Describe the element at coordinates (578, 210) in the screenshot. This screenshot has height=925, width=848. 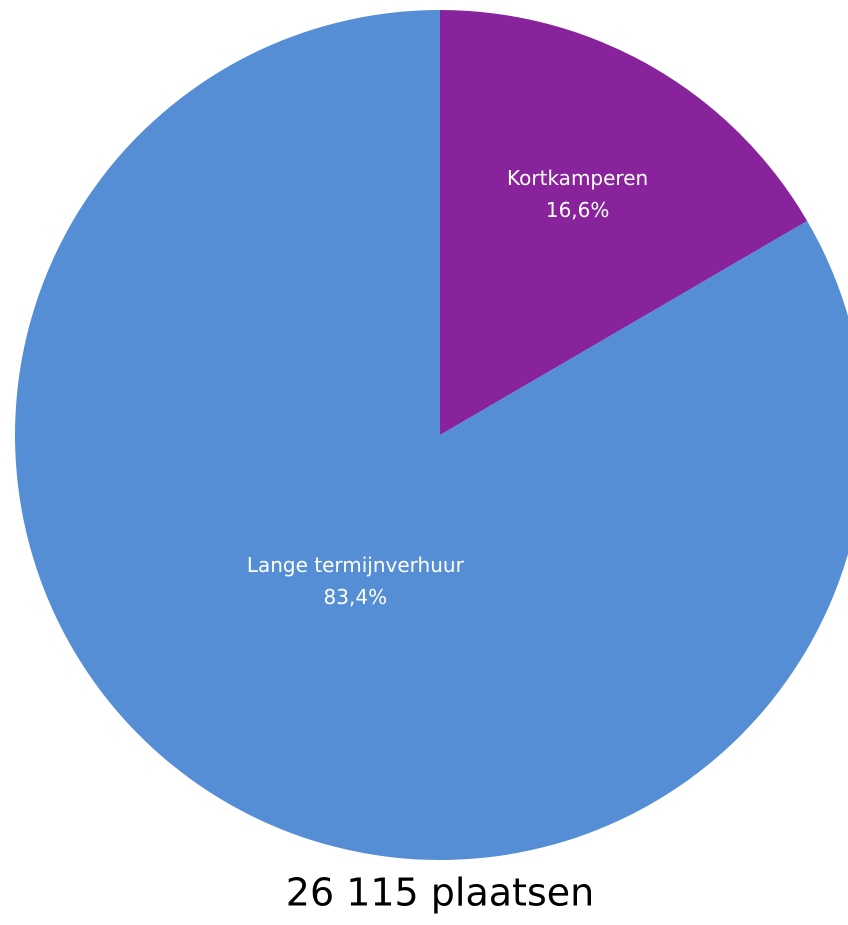
I see `slice-value: 16,6%` at that location.